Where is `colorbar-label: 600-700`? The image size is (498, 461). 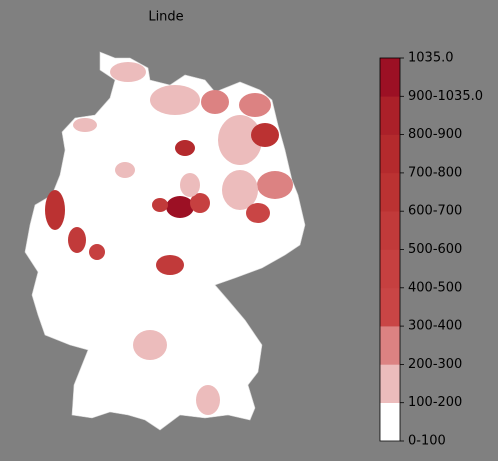
colorbar-label: 600-700 is located at coordinates (435, 211).